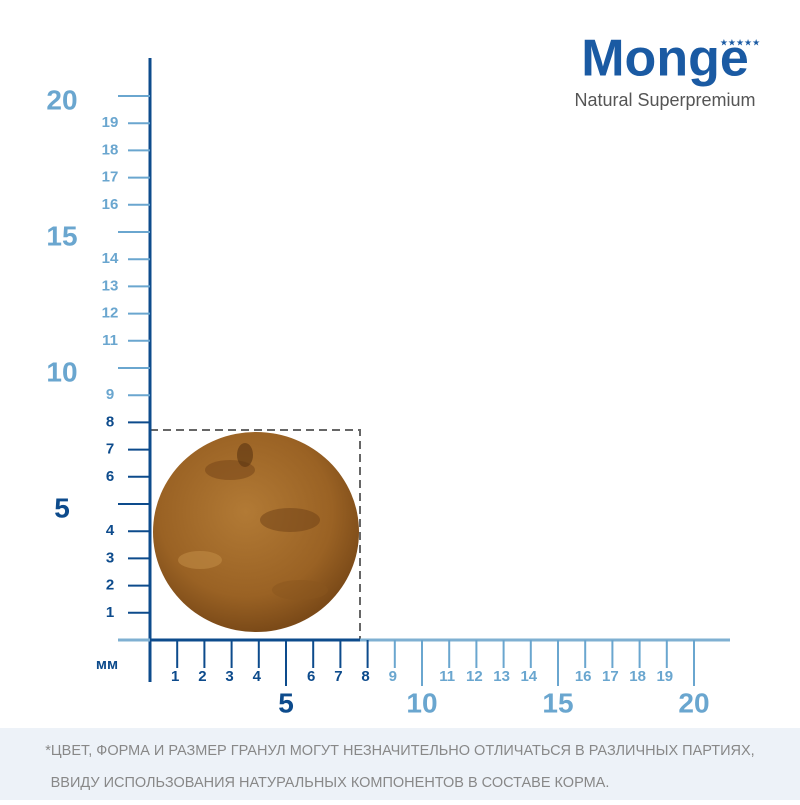 Image resolution: width=800 pixels, height=805 pixels. Describe the element at coordinates (110, 557) in the screenshot. I see `y-tick-label: 3` at that location.